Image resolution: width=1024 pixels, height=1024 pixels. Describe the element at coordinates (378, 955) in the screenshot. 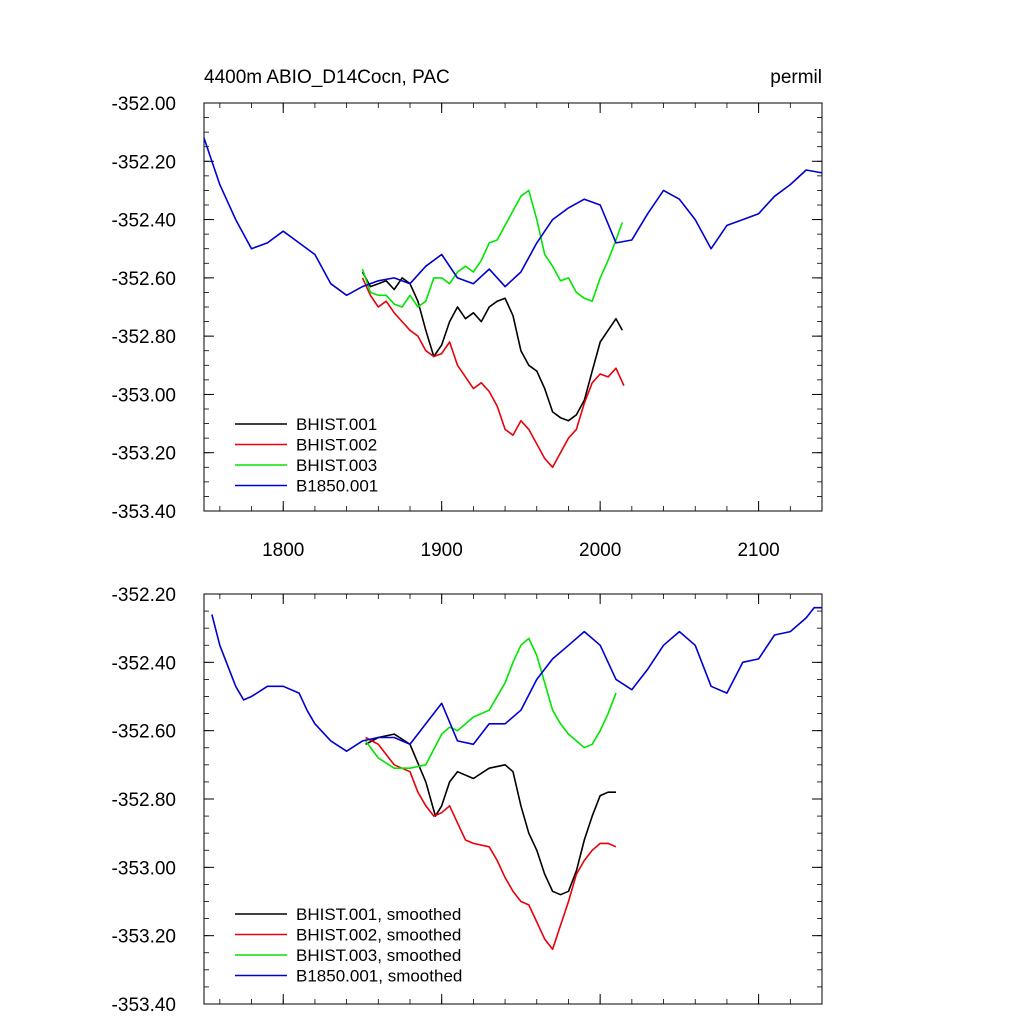

I see `legend-label: BHIST.003, smoothed` at that location.